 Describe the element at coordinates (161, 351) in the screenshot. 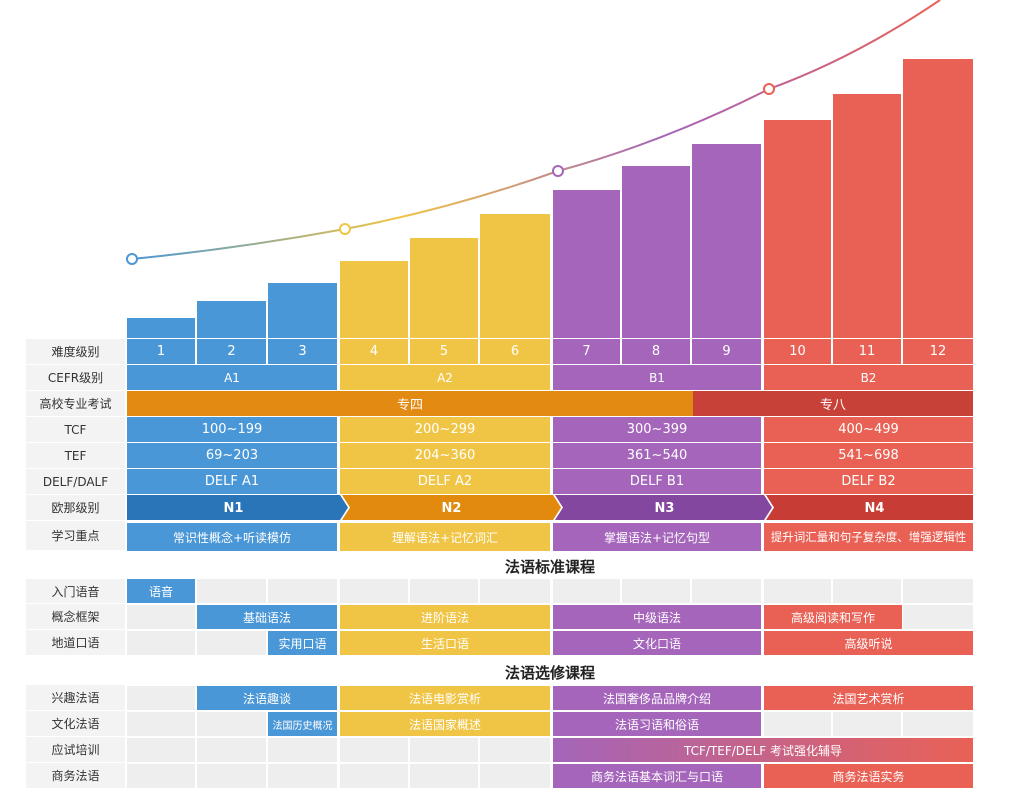

I see `difficulty-level-1: 1` at that location.